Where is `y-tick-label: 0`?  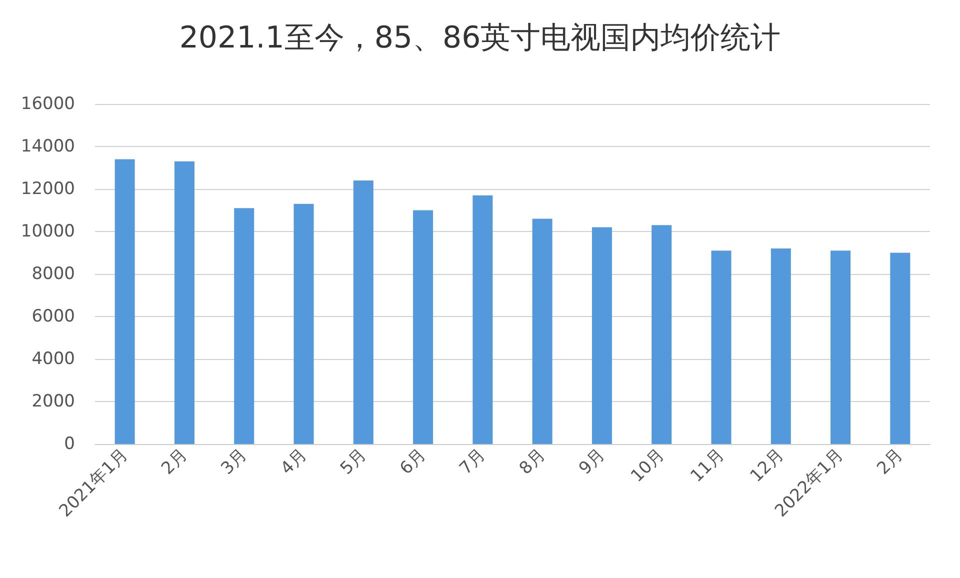
y-tick-label: 0 is located at coordinates (69, 444).